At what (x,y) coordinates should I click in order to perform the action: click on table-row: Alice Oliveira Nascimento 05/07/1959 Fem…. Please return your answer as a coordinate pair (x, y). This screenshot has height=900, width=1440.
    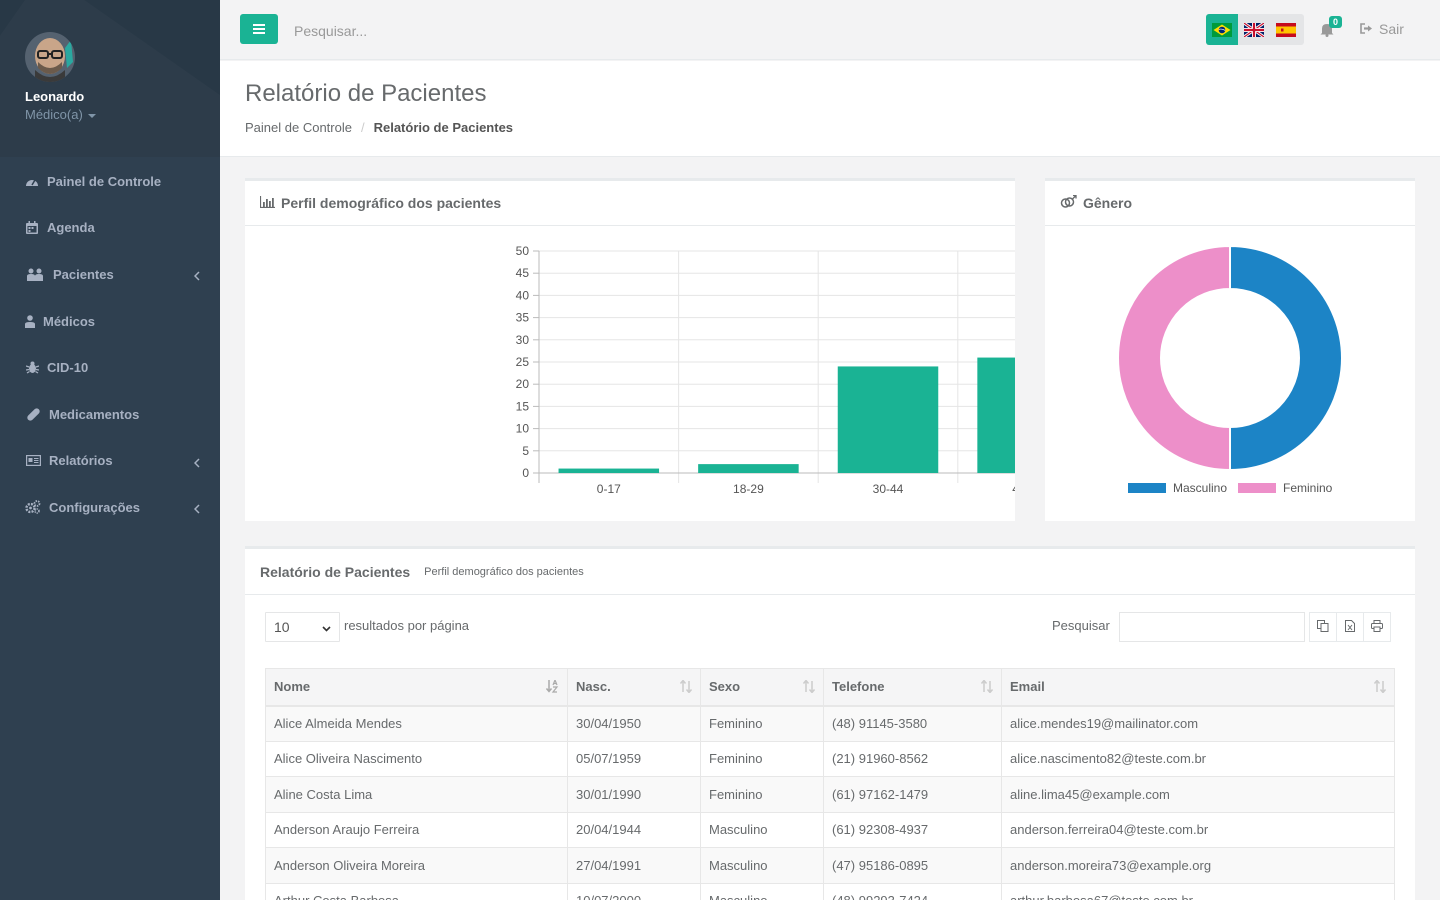
    Looking at the image, I should click on (830, 758).